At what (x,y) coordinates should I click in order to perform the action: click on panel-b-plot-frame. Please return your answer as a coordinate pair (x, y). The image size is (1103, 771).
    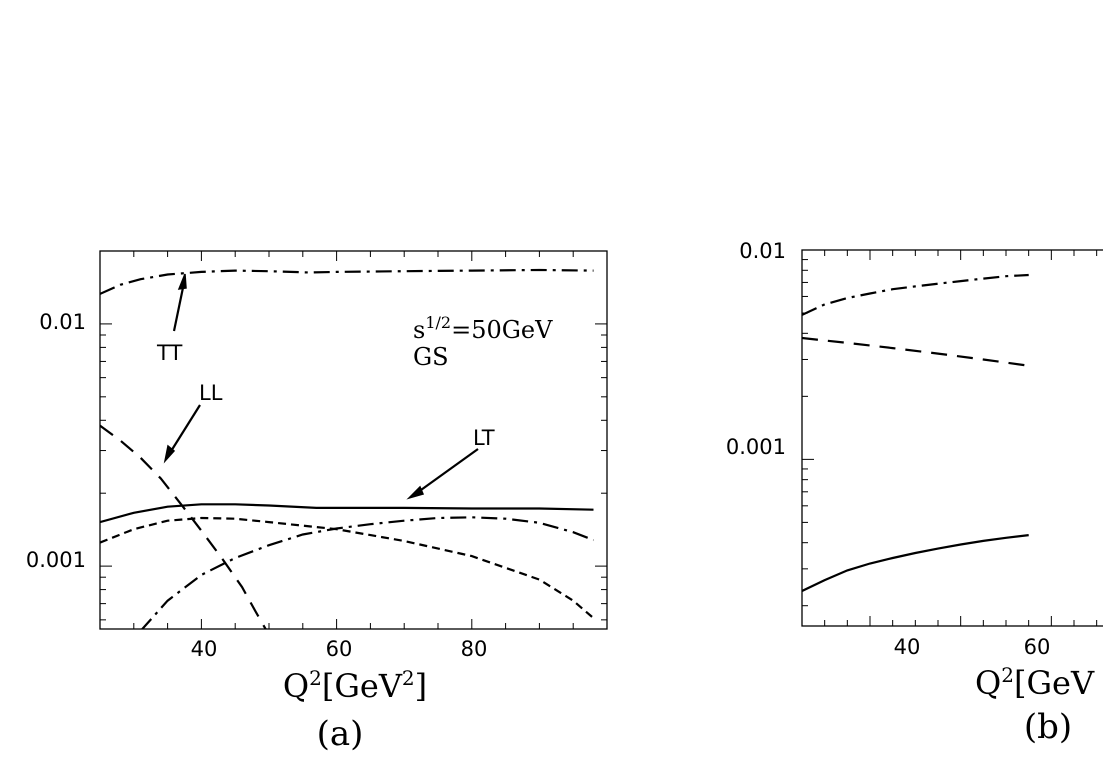
    Looking at the image, I should click on (952, 438).